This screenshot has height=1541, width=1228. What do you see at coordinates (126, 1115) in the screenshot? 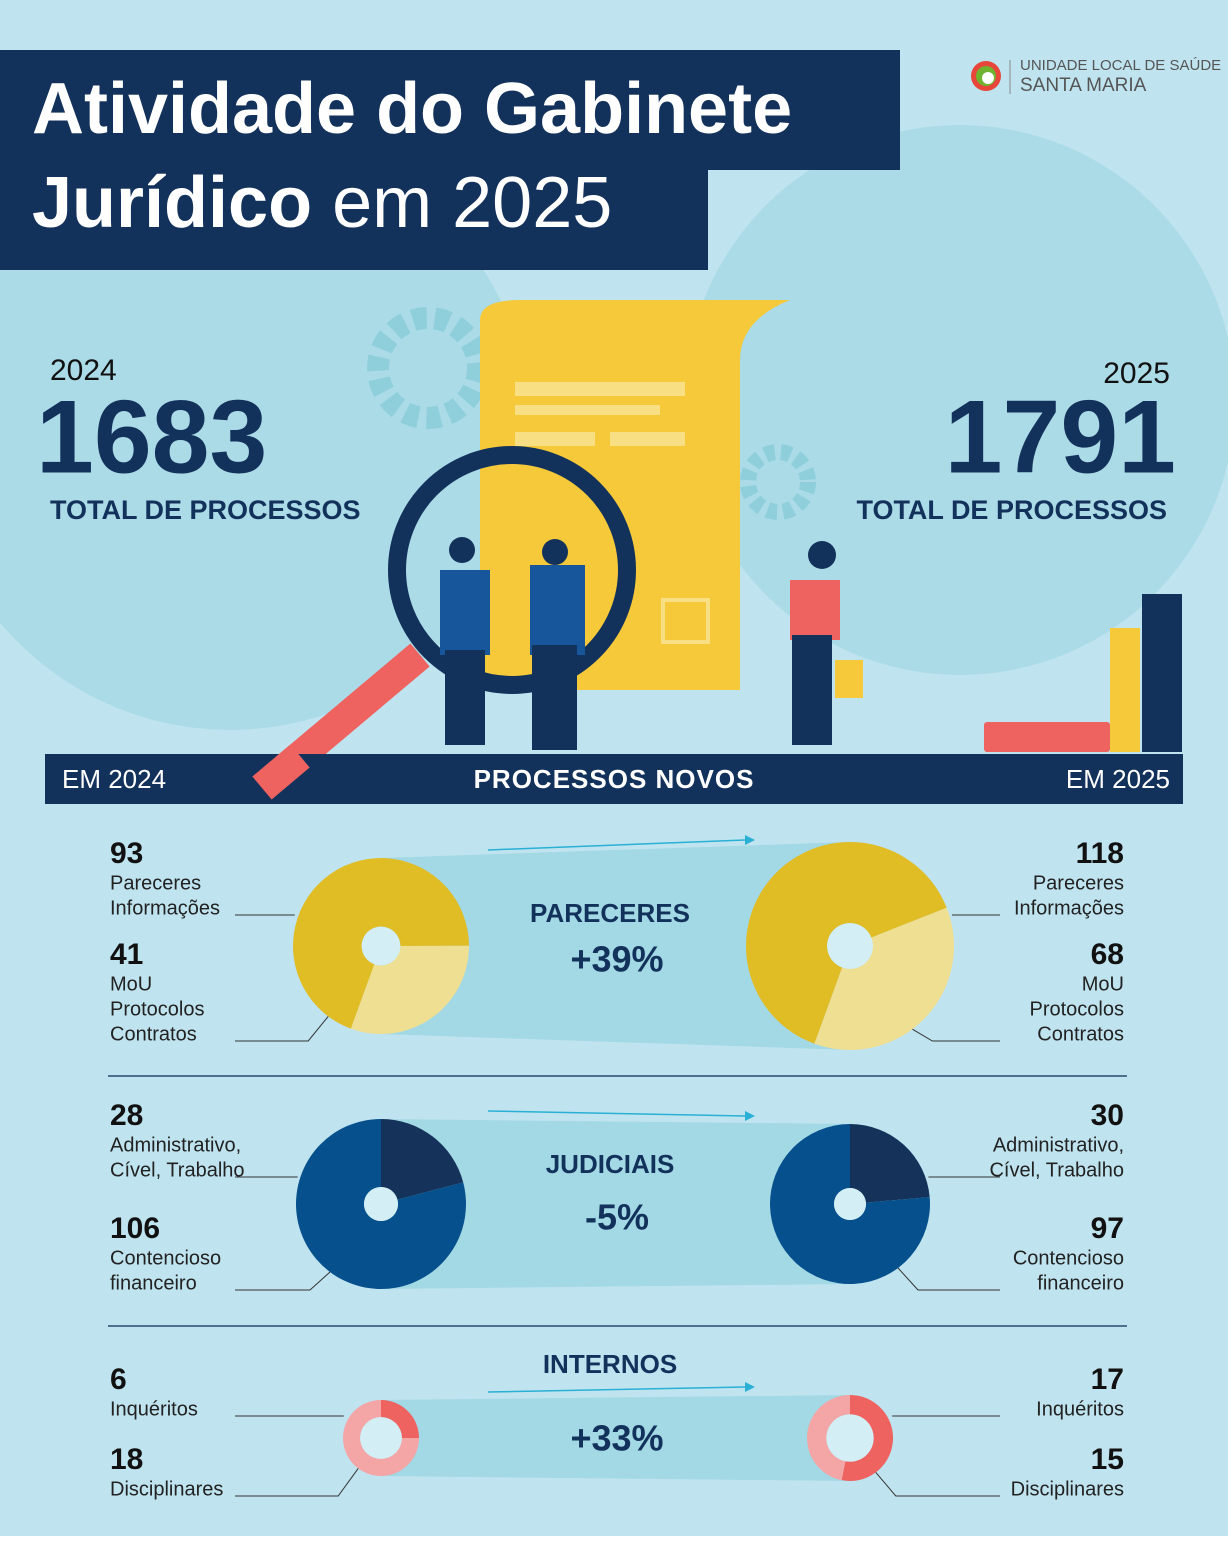
I see `item-value: 28` at bounding box center [126, 1115].